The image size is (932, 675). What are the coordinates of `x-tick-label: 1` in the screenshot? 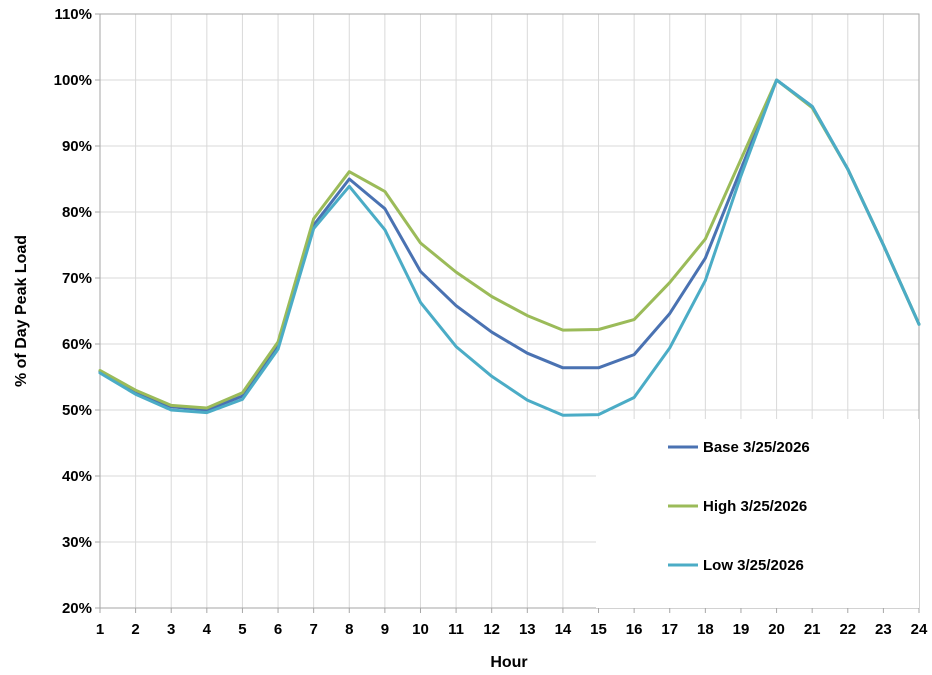 It's located at (100, 629).